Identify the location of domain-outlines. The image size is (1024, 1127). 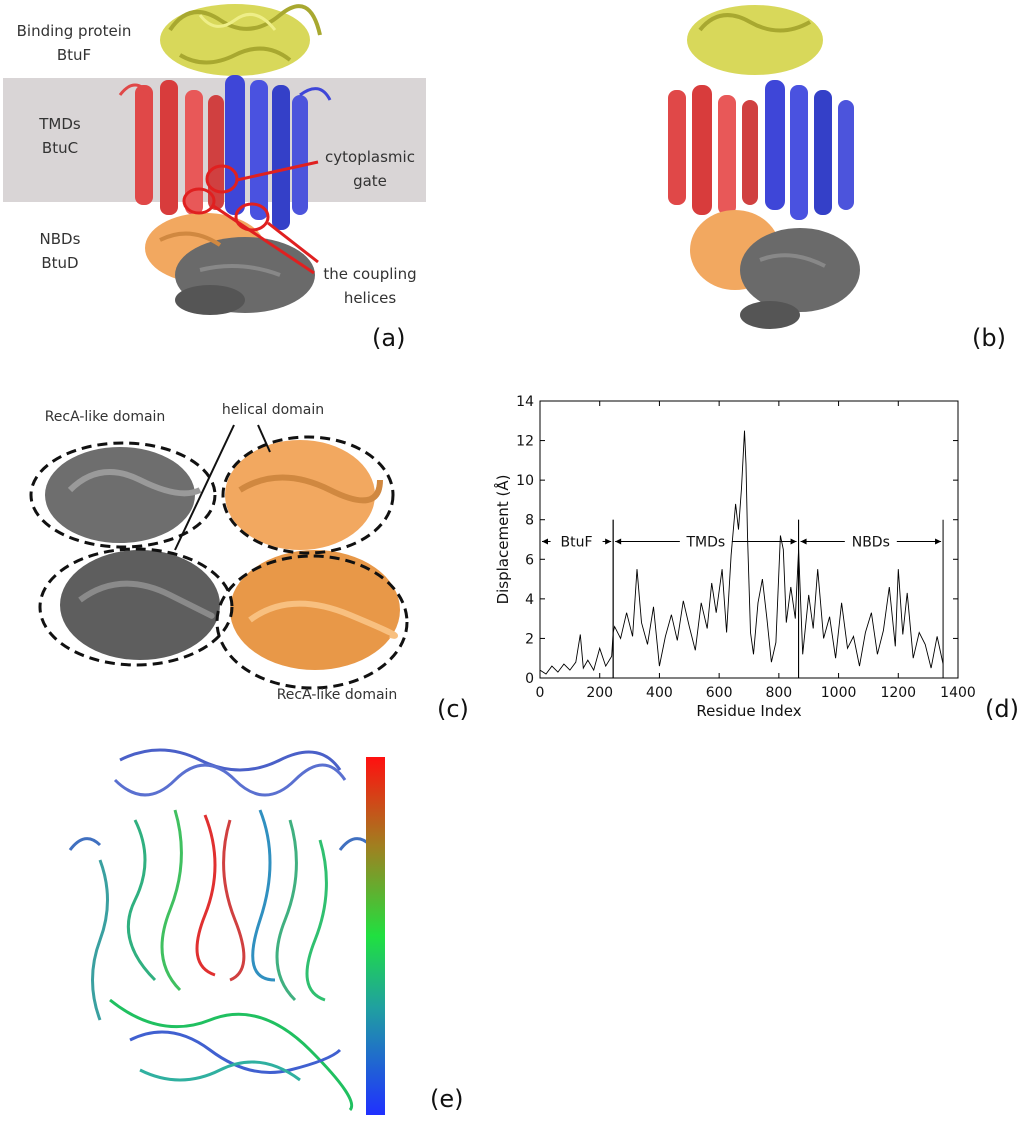
(219, 562).